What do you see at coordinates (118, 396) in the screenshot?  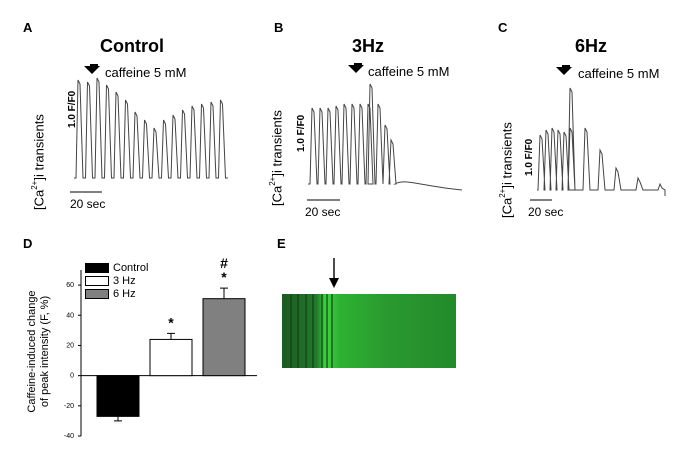 I see `bar-control` at bounding box center [118, 396].